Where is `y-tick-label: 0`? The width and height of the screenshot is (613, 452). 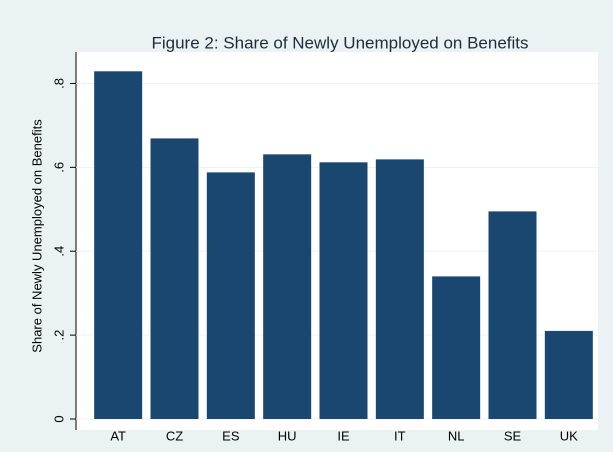
y-tick-label: 0 is located at coordinates (58, 418).